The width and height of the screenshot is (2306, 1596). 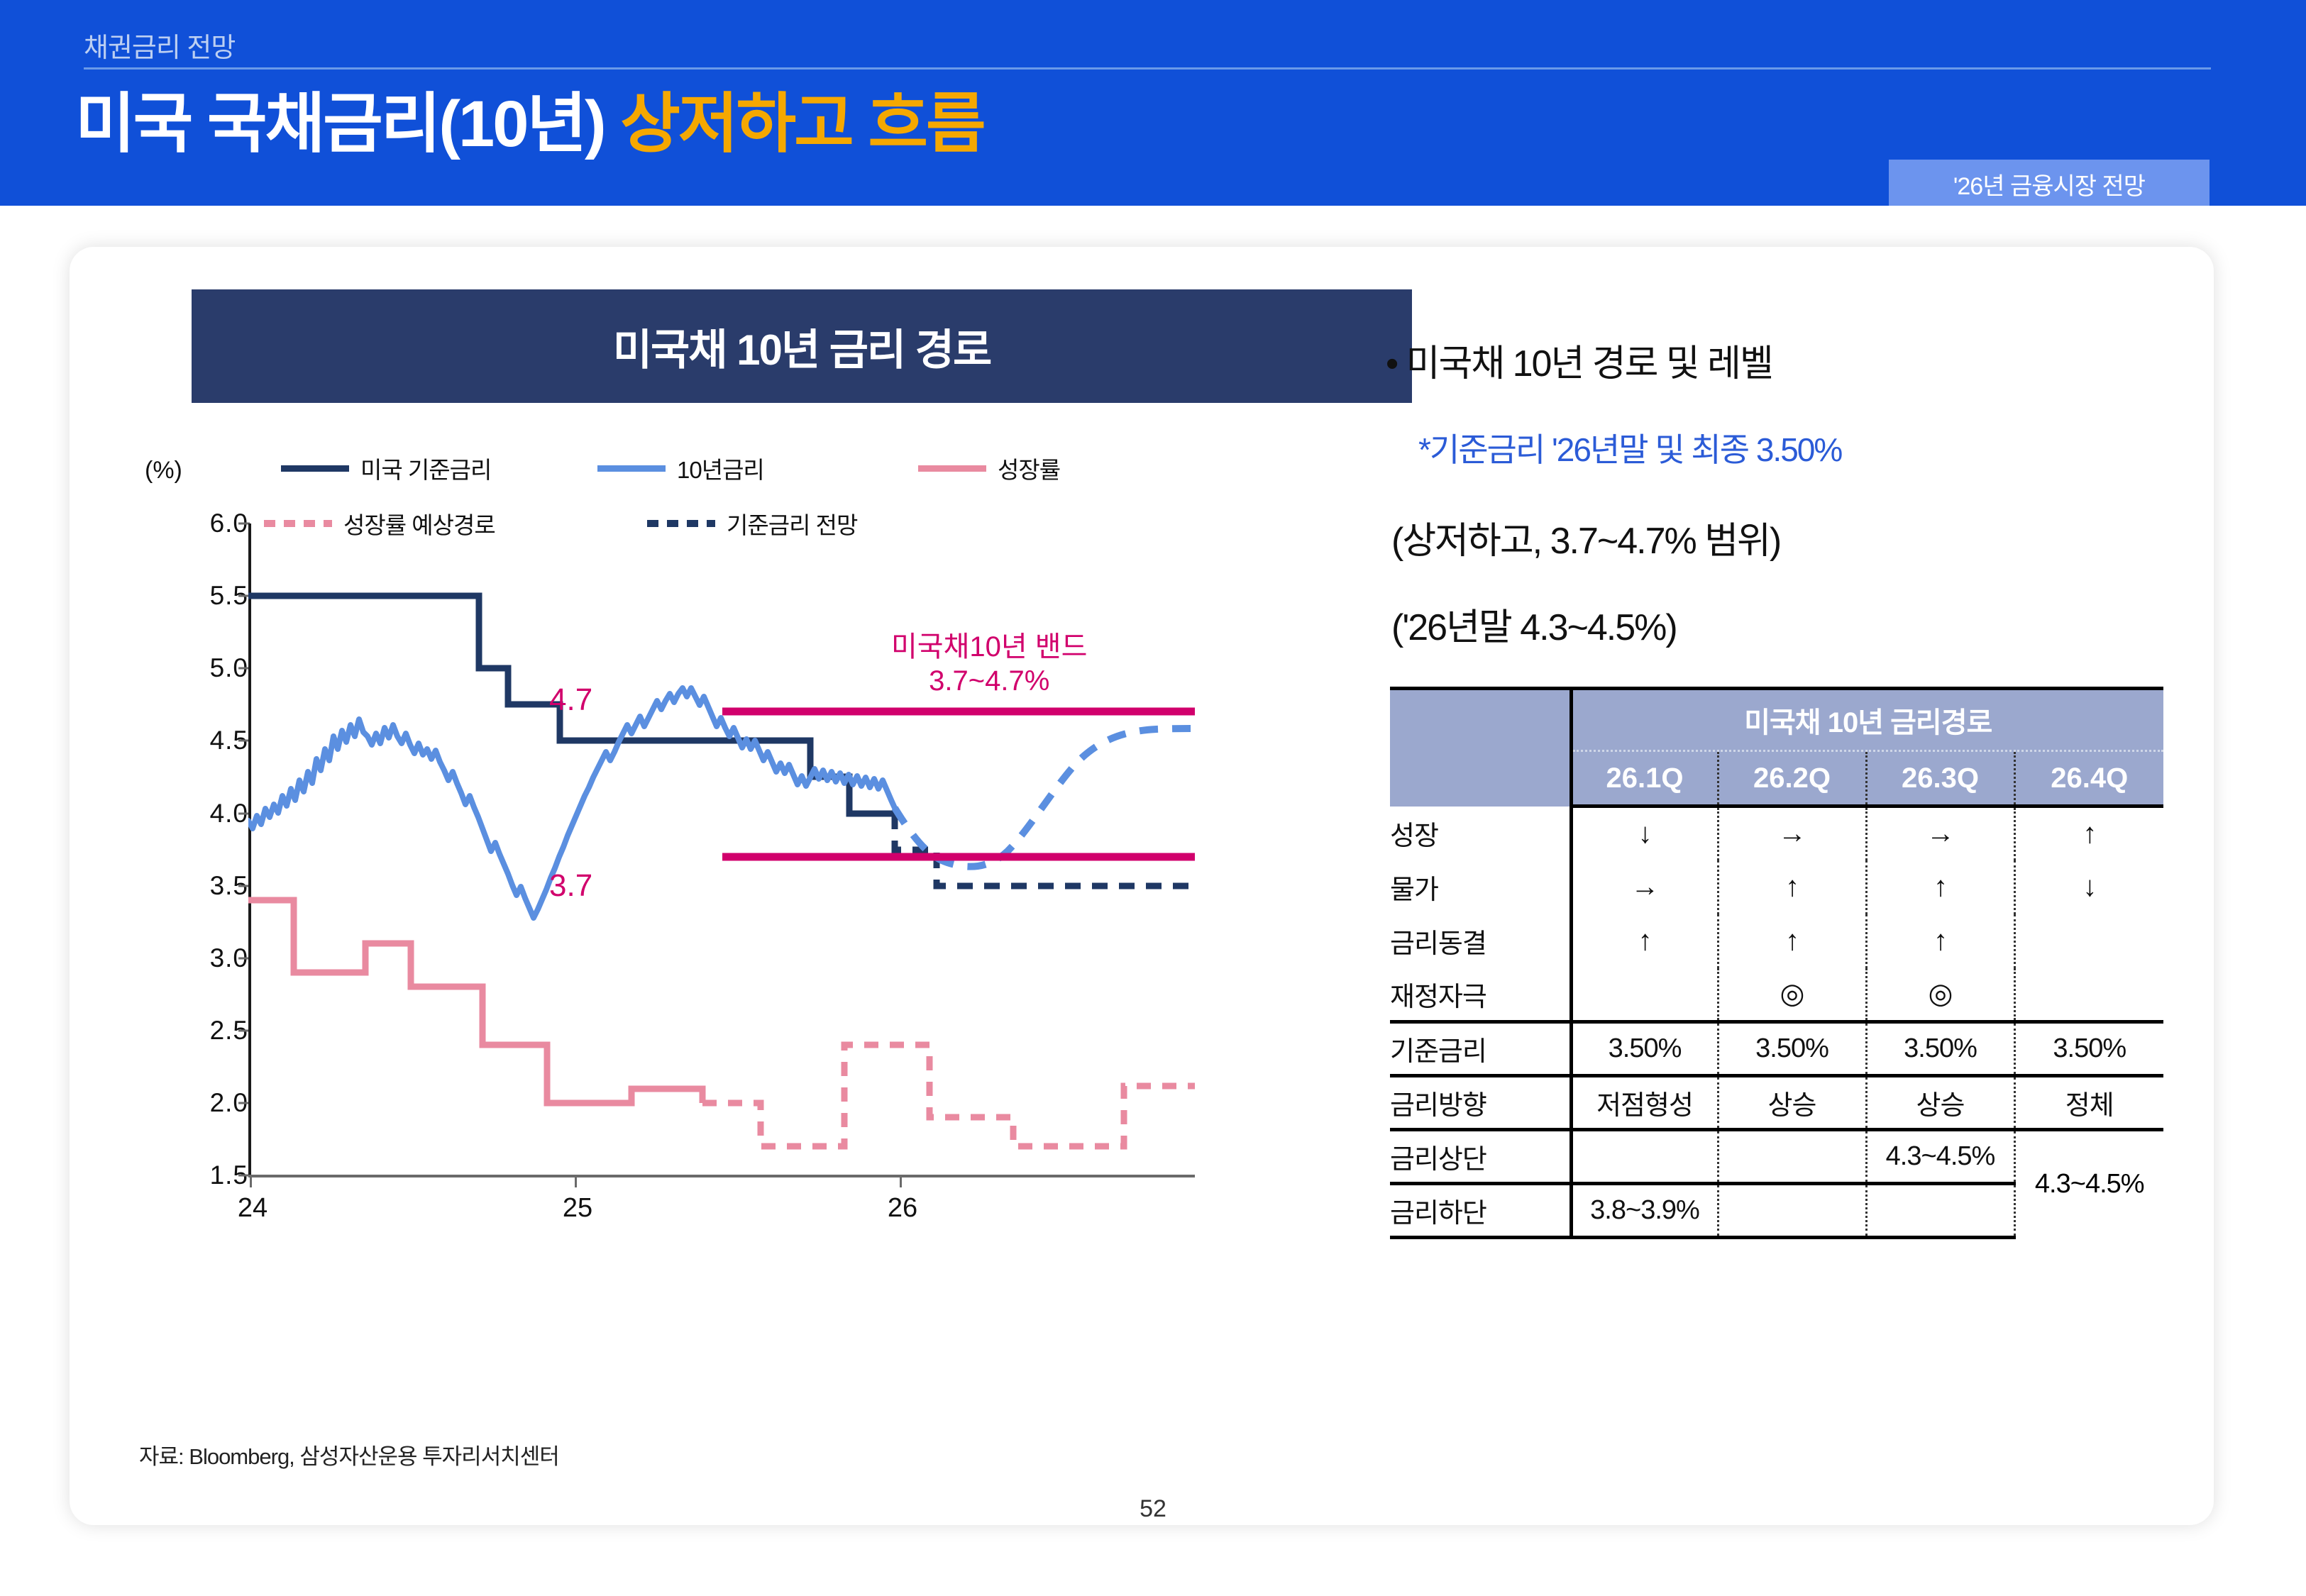 I want to click on row-label-rate-hold: 금리동결, so click(x=1438, y=944).